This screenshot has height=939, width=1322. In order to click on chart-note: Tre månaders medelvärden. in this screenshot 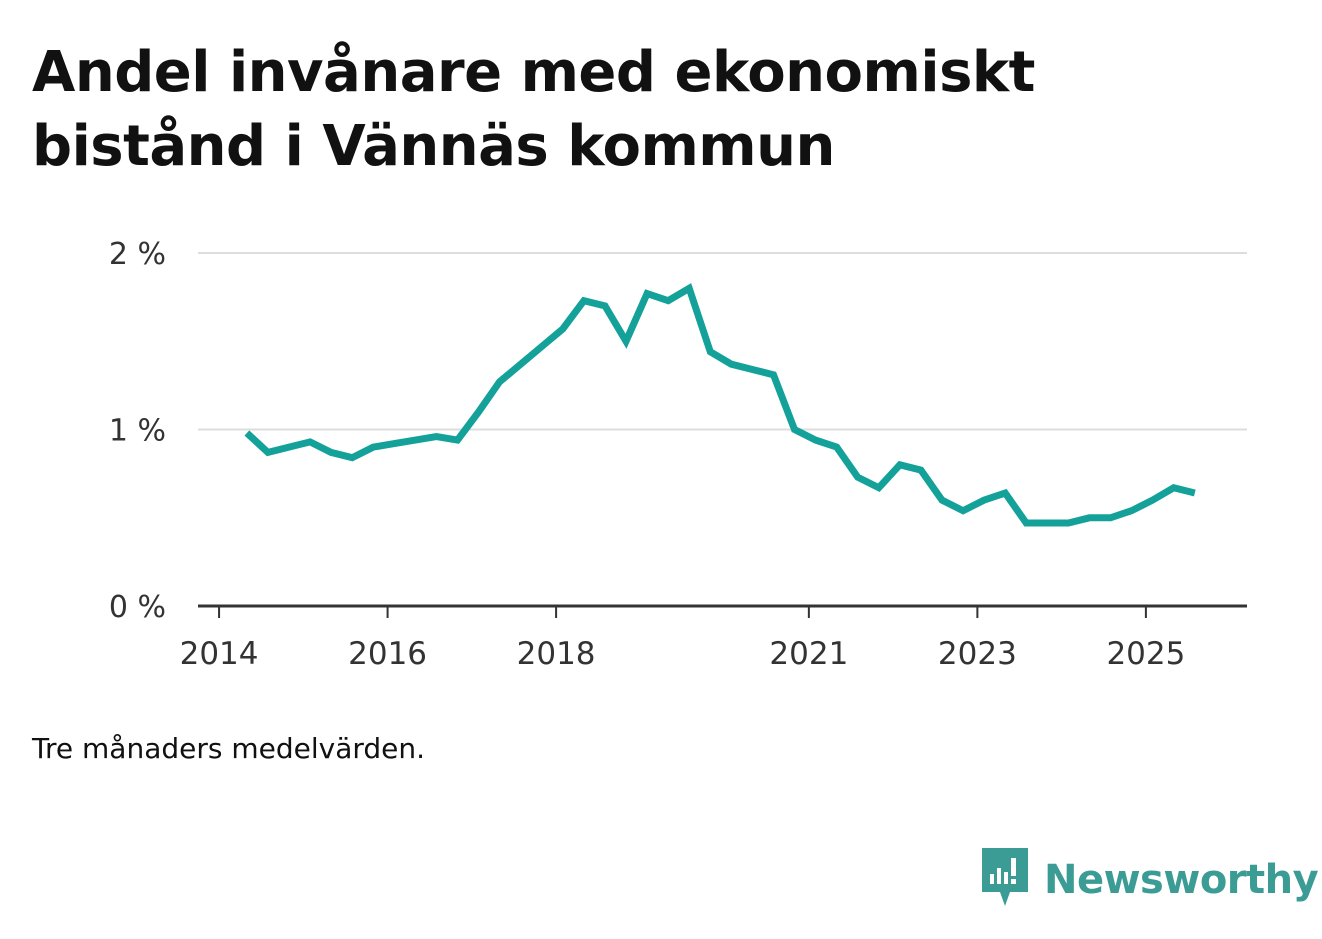, I will do `click(229, 748)`.